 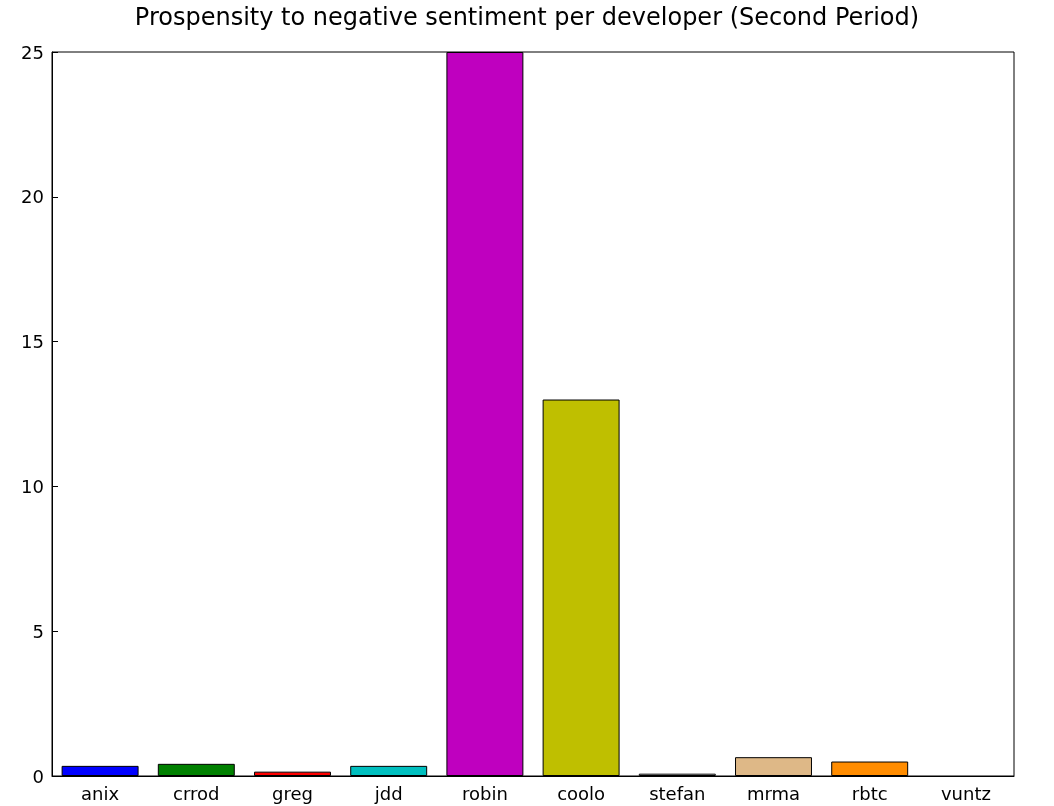 I want to click on y-tick-label: 25, so click(x=32, y=52).